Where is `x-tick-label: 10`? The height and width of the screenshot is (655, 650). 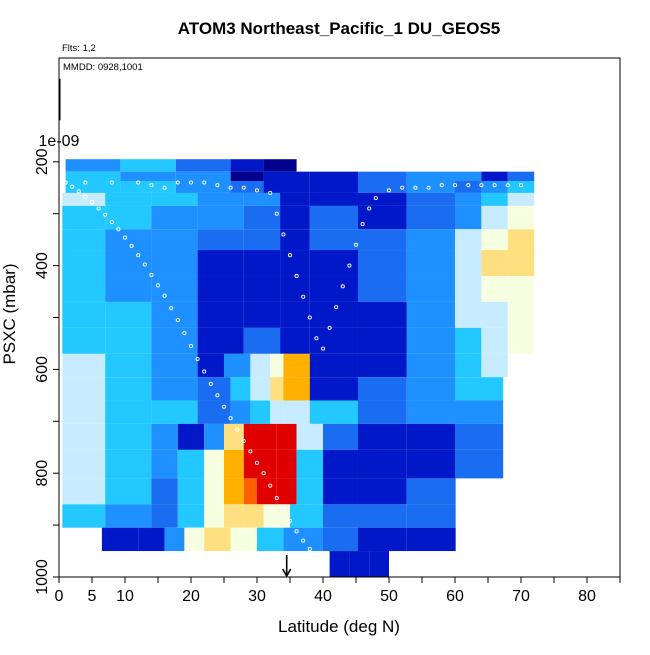
x-tick-label: 10 is located at coordinates (125, 596).